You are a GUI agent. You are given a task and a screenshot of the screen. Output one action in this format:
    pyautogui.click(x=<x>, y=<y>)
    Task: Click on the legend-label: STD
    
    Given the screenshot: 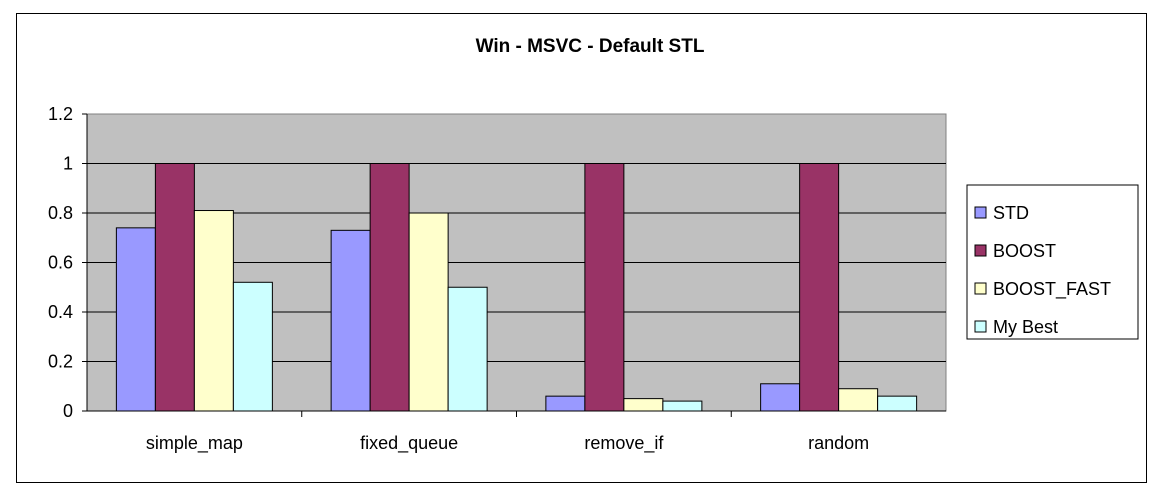 What is the action you would take?
    pyautogui.click(x=1011, y=213)
    